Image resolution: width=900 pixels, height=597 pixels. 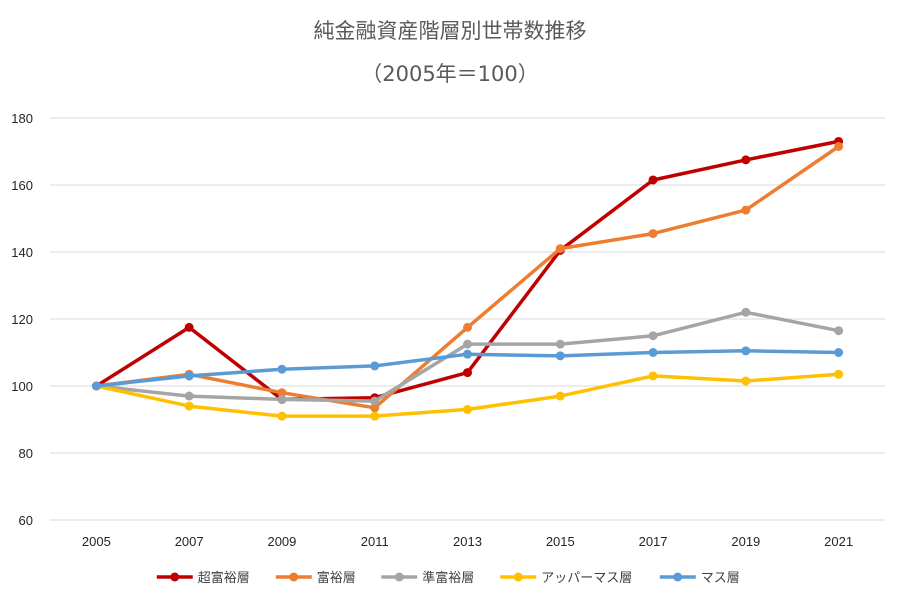 I want to click on y-tick-label: 80, so click(x=26, y=453).